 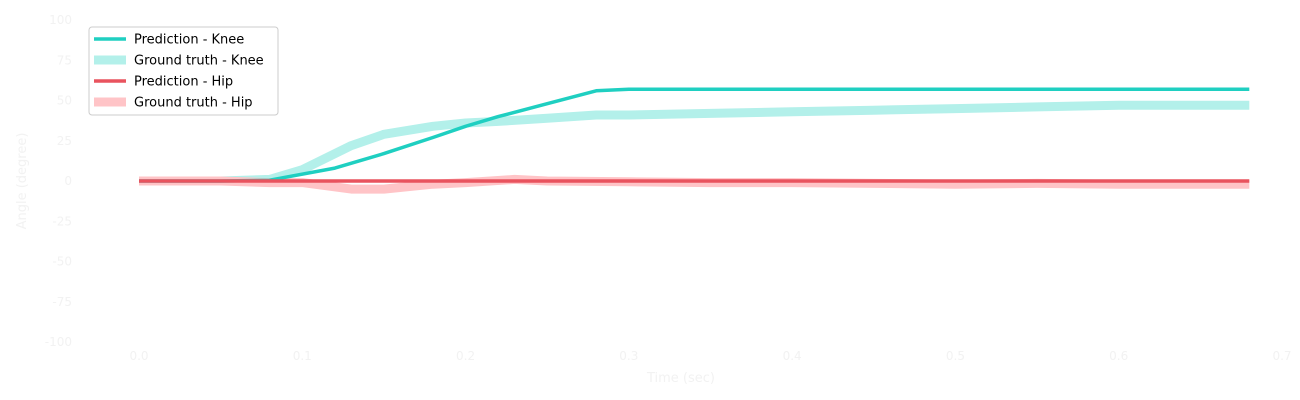 What do you see at coordinates (189, 40) in the screenshot?
I see `legend-entry-0: Prediction - Knee` at bounding box center [189, 40].